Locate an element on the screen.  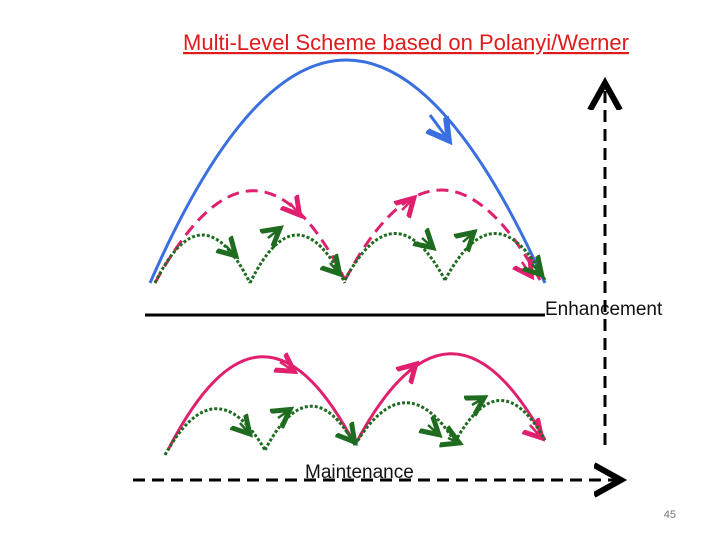
page-number: 45 is located at coordinates (670, 515).